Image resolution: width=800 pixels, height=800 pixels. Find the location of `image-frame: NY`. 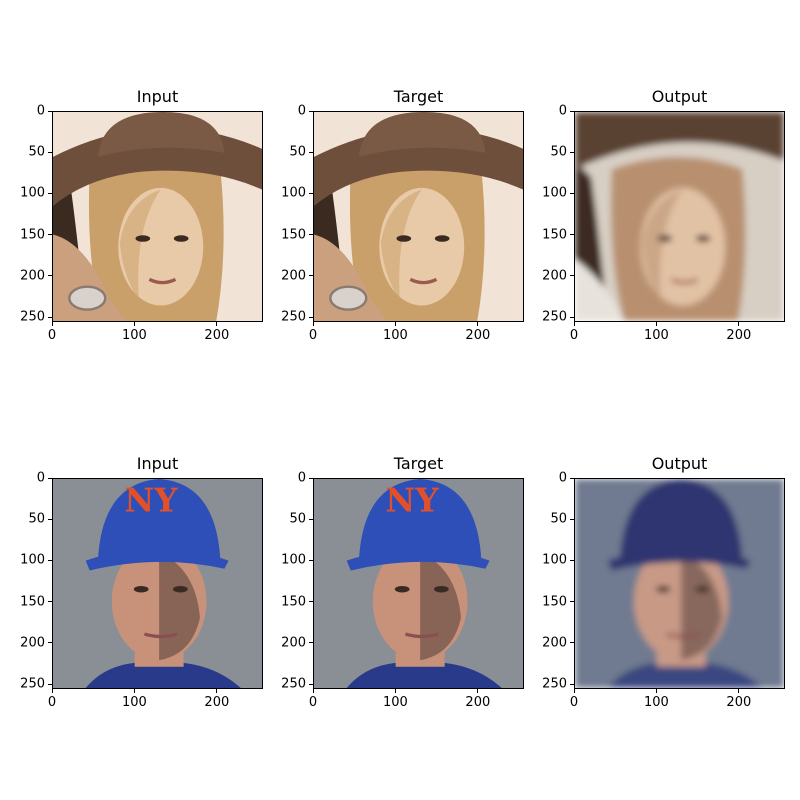

image-frame: NY is located at coordinates (418, 583).